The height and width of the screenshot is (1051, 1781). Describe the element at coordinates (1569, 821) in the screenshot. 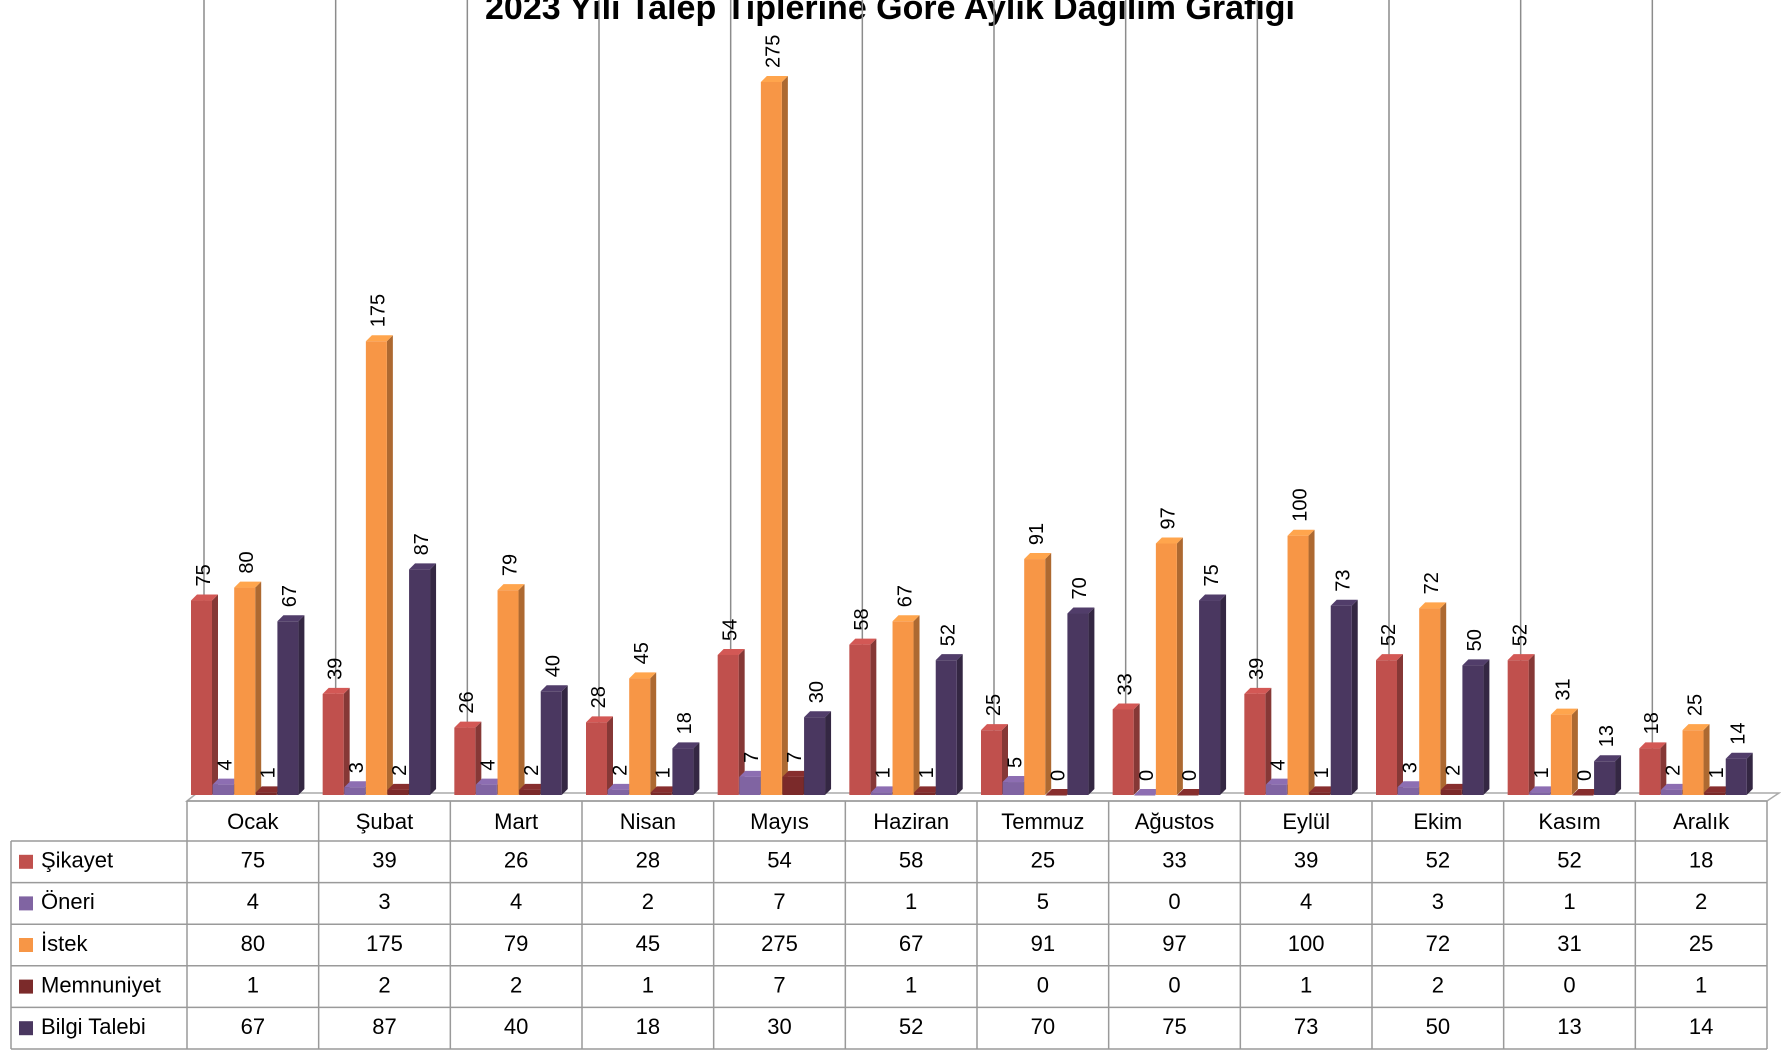

I see `x-tick-label: Kasım` at that location.